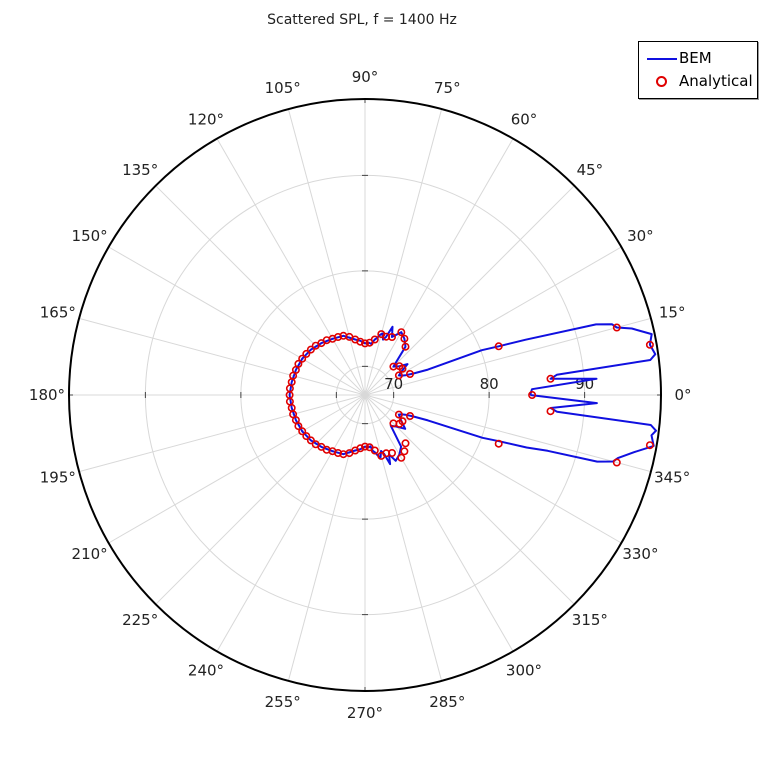  What do you see at coordinates (489, 384) in the screenshot?
I see `radial-tick-label: 80` at bounding box center [489, 384].